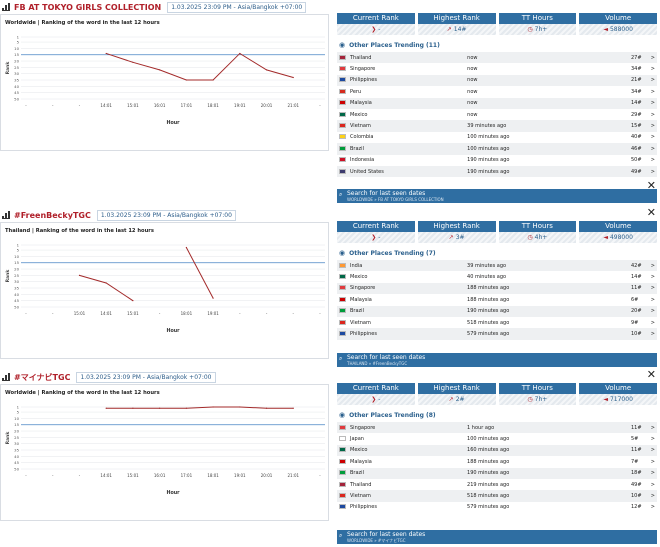  Describe the element at coordinates (16, 80) in the screenshot. I see `y-tick-label: 35` at that location.